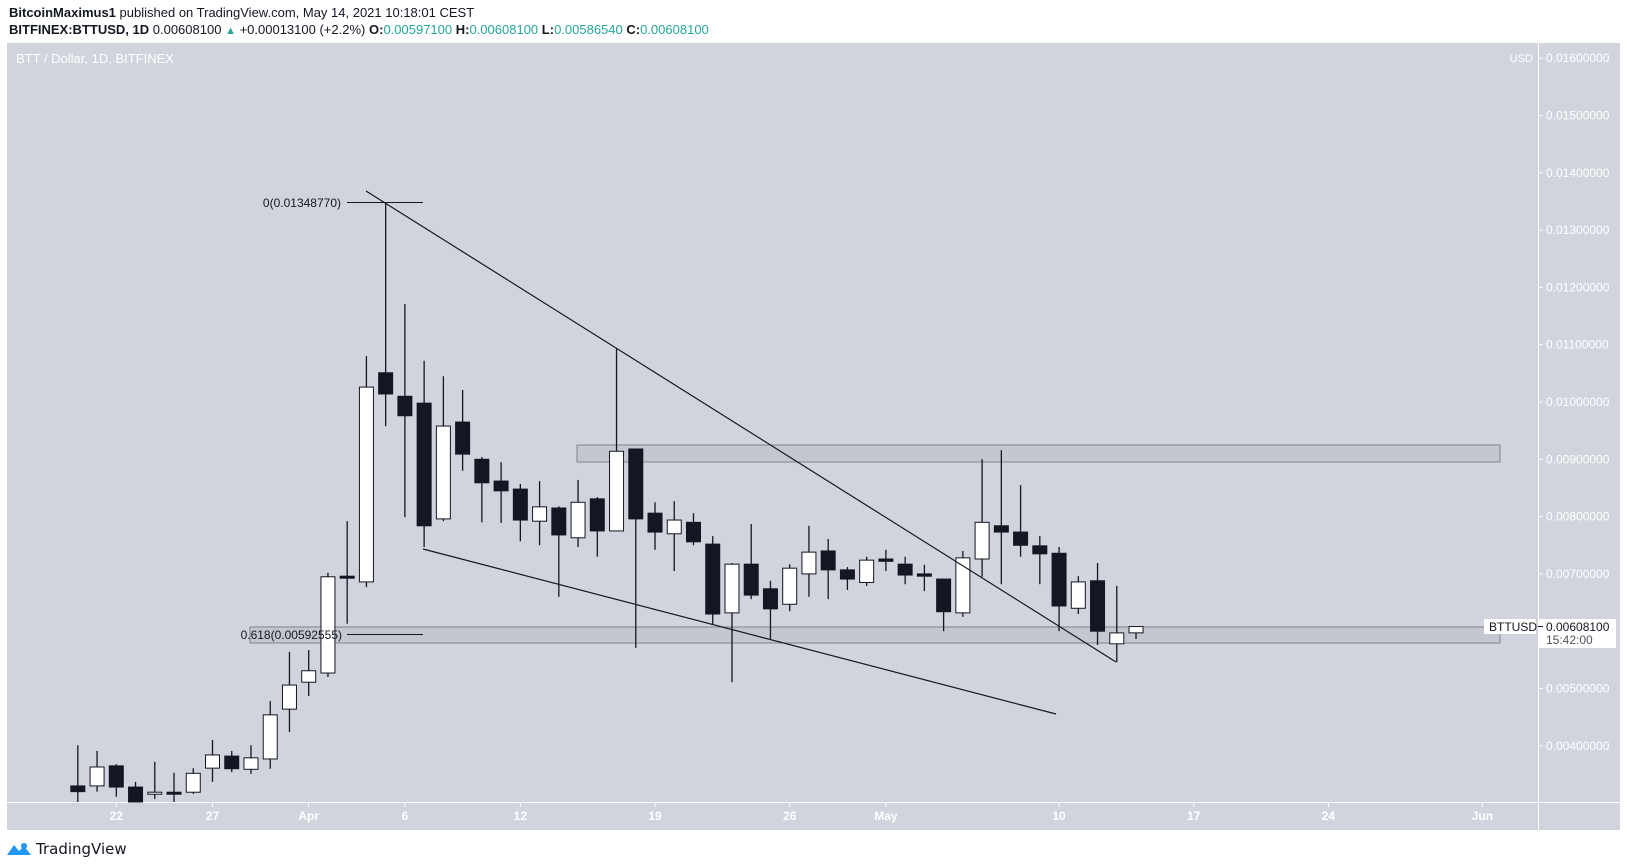 The image size is (1627, 867). What do you see at coordinates (1569, 640) in the screenshot?
I see `countdown-label: 15:42:00` at bounding box center [1569, 640].